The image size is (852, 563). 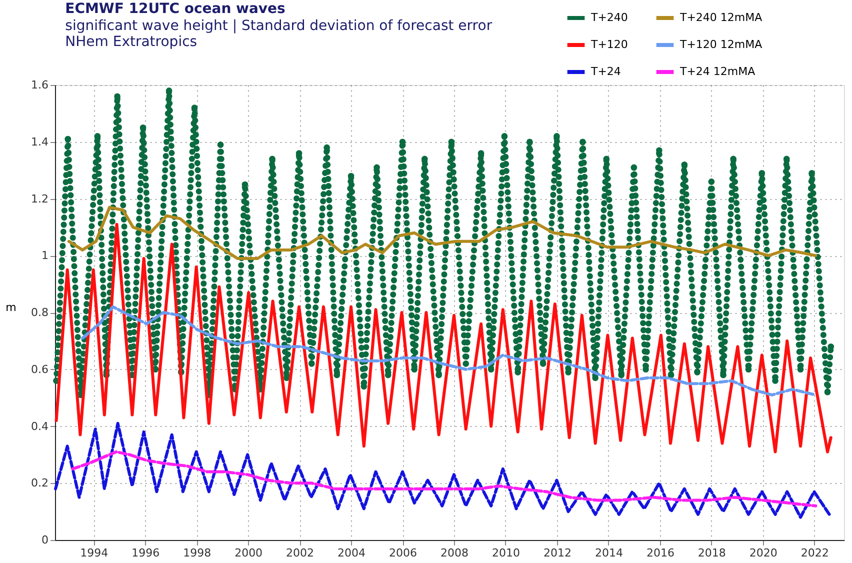 What do you see at coordinates (557, 553) in the screenshot?
I see `x-tick-label: 2012` at bounding box center [557, 553].